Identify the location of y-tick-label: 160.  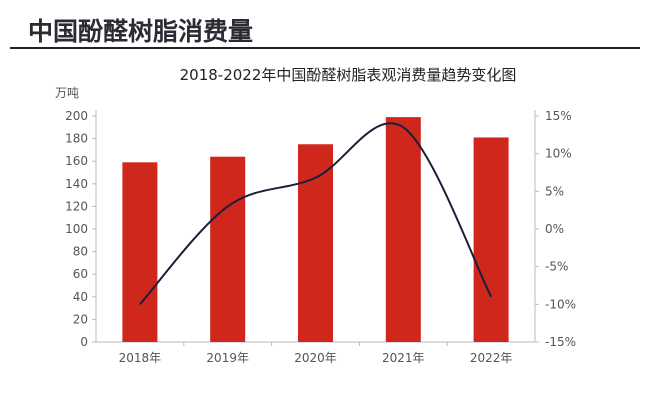
(76, 161).